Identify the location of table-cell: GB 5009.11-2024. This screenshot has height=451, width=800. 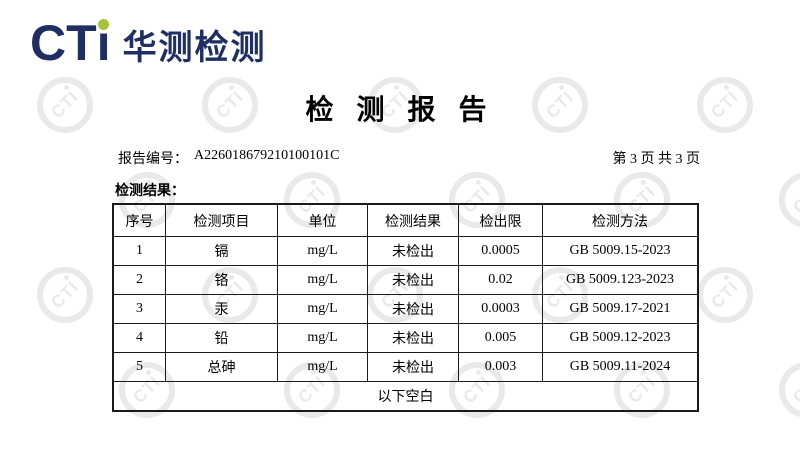
(620, 367).